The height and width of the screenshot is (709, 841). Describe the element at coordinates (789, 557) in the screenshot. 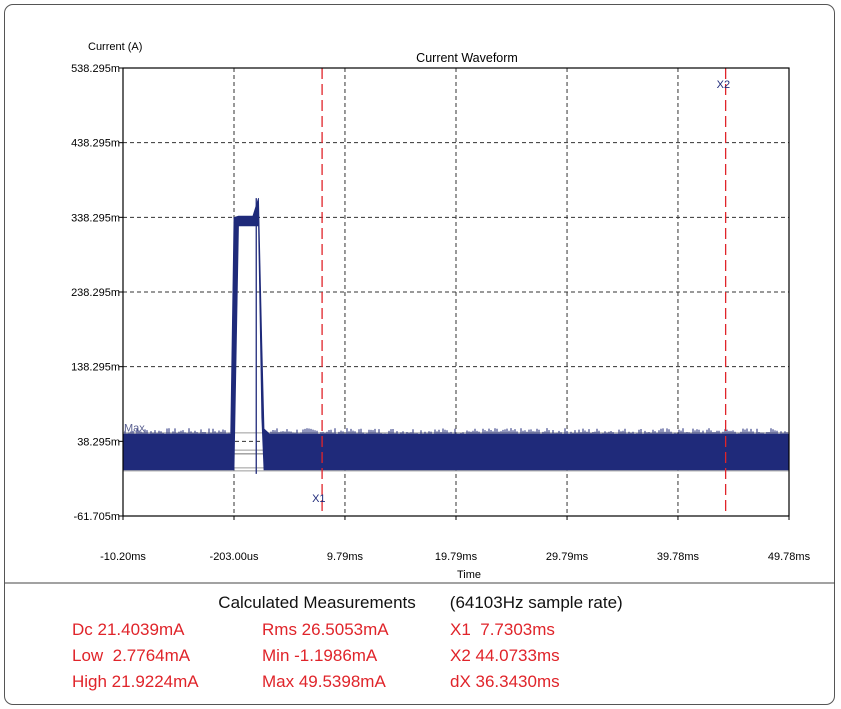

I see `x-tick-label: 49.78ms` at that location.